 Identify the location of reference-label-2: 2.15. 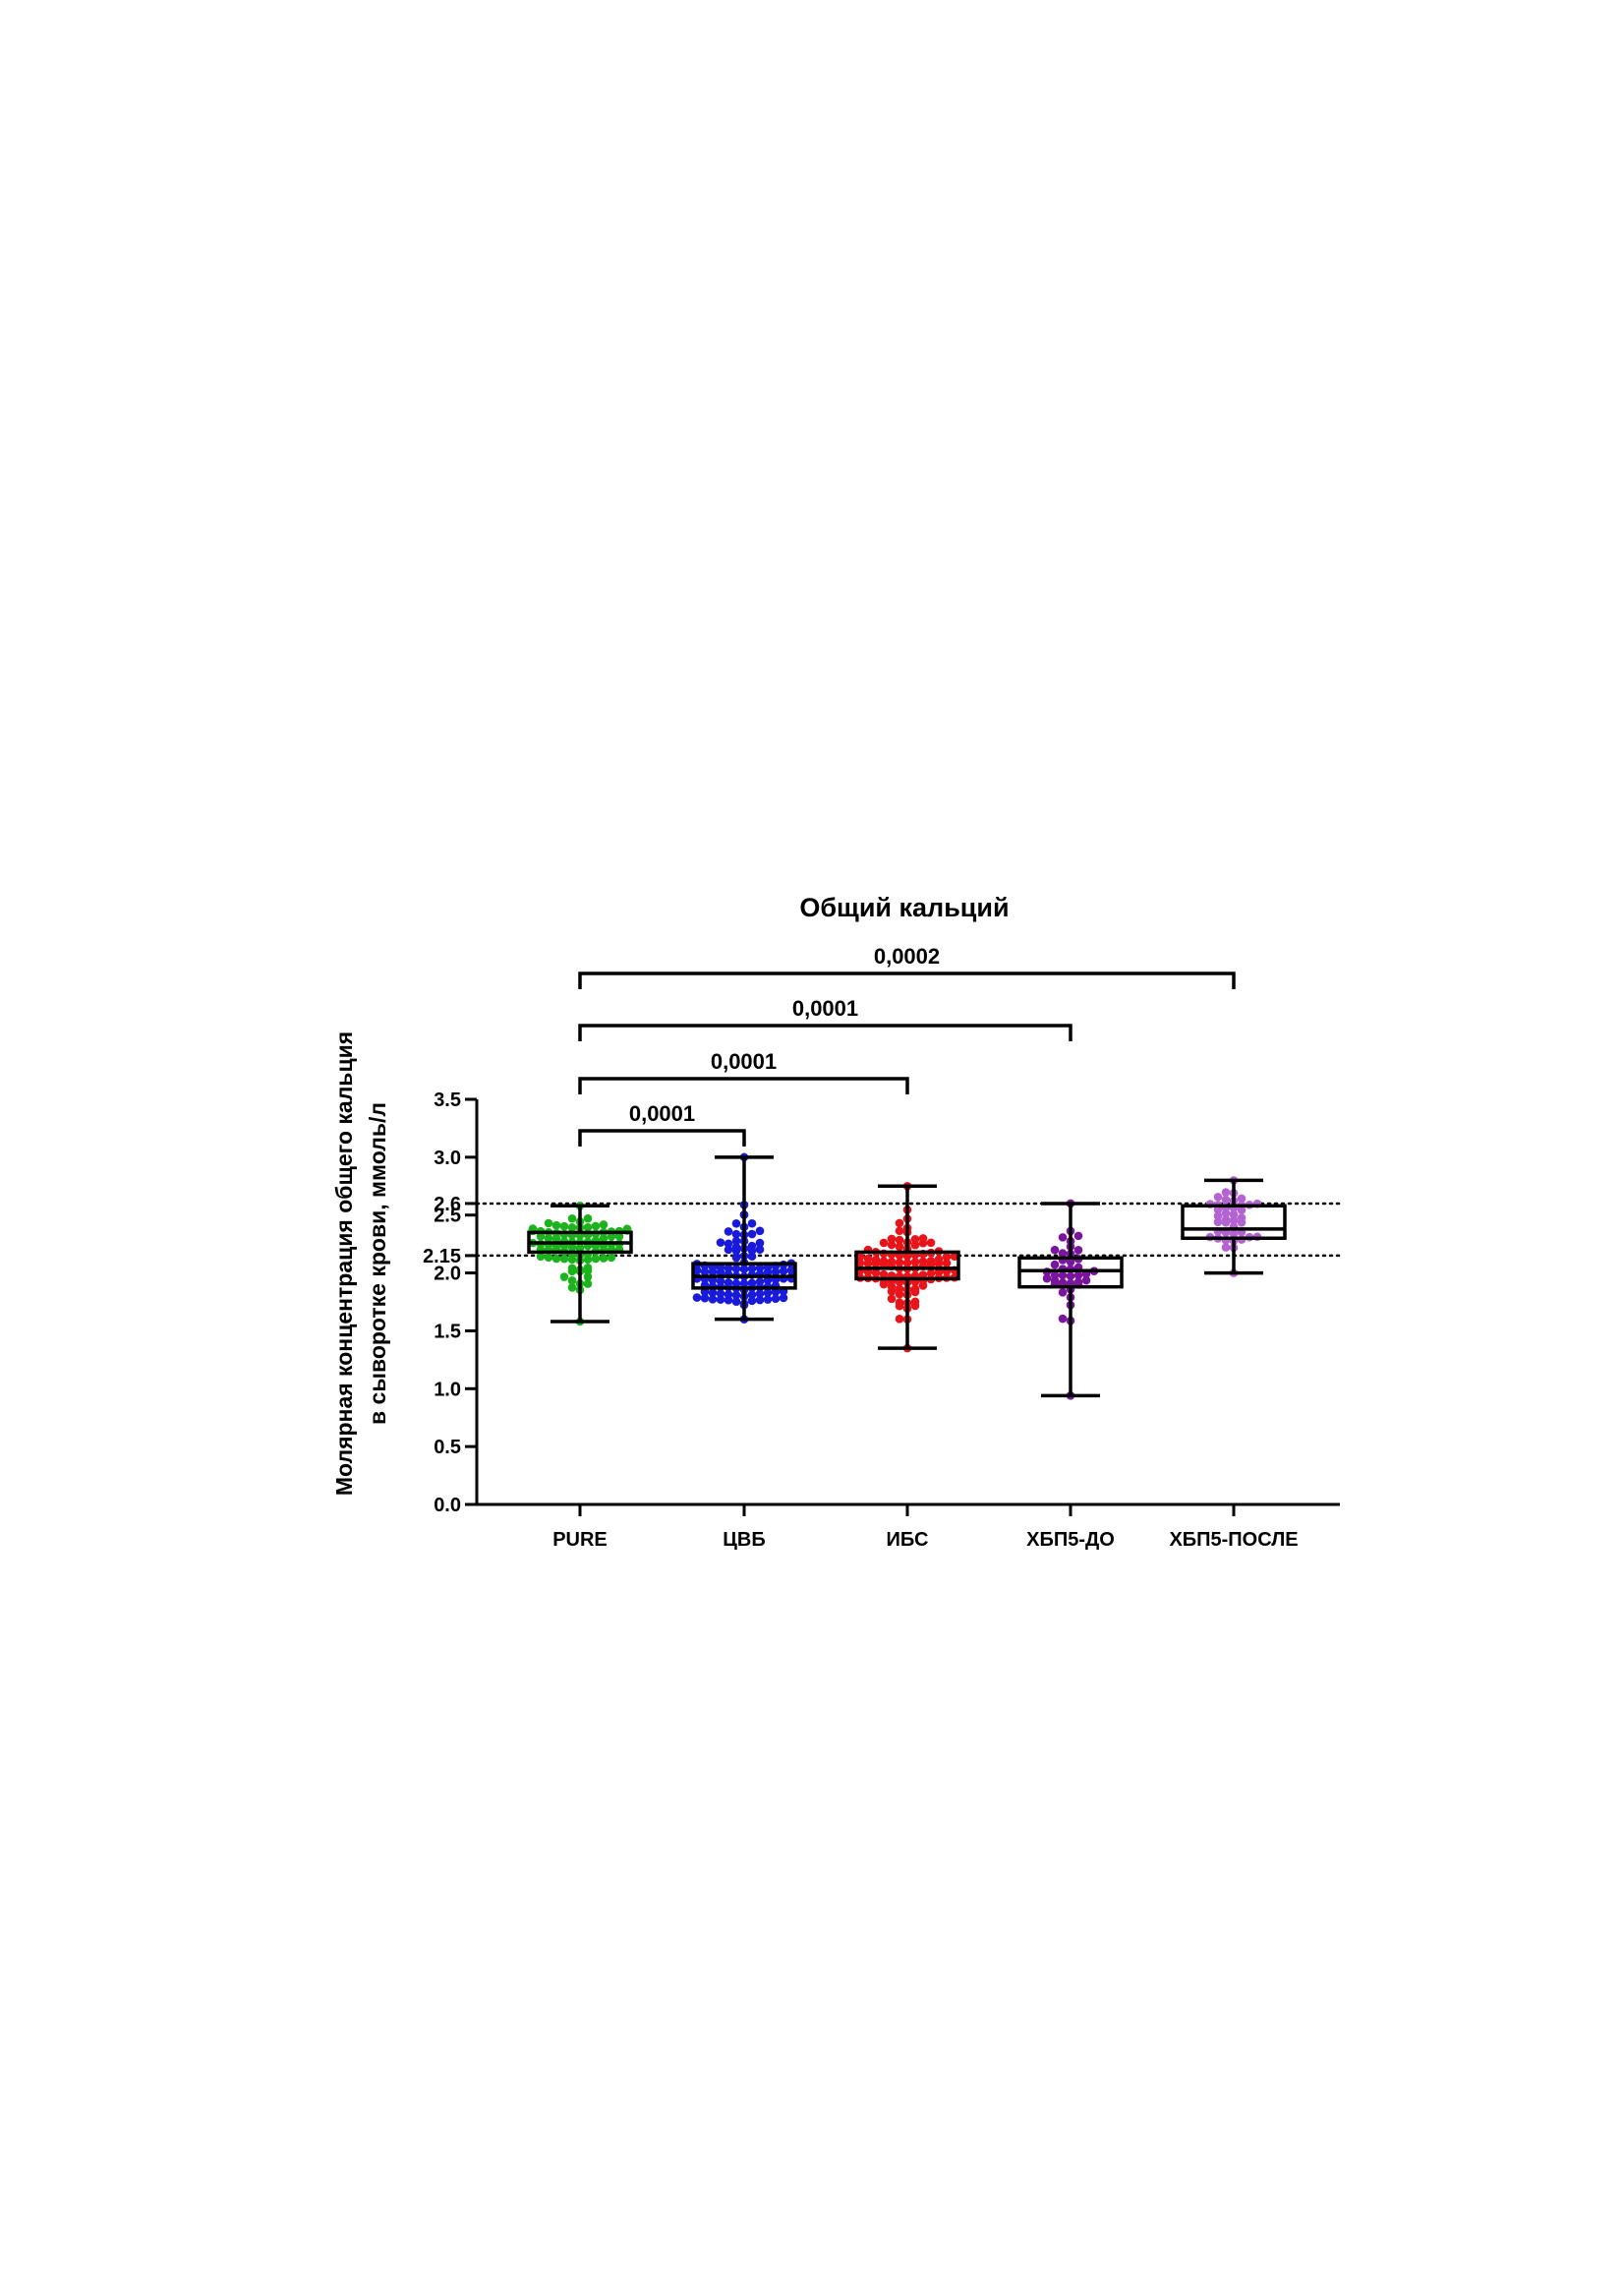
(442, 1256).